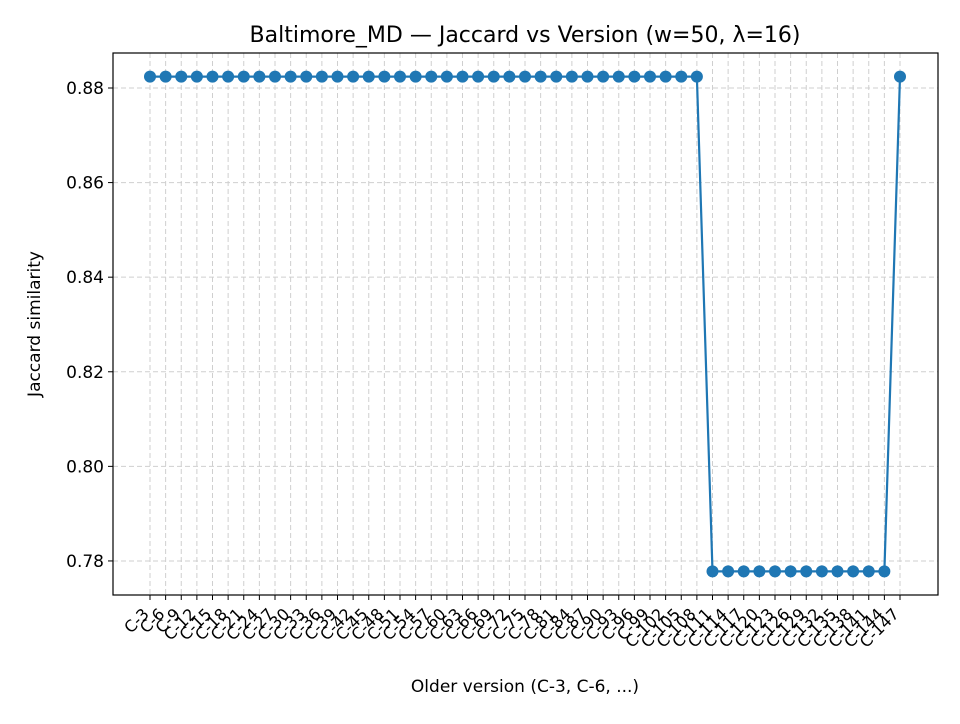  What do you see at coordinates (85, 467) in the screenshot?
I see `y-tick-label: 0.80` at bounding box center [85, 467].